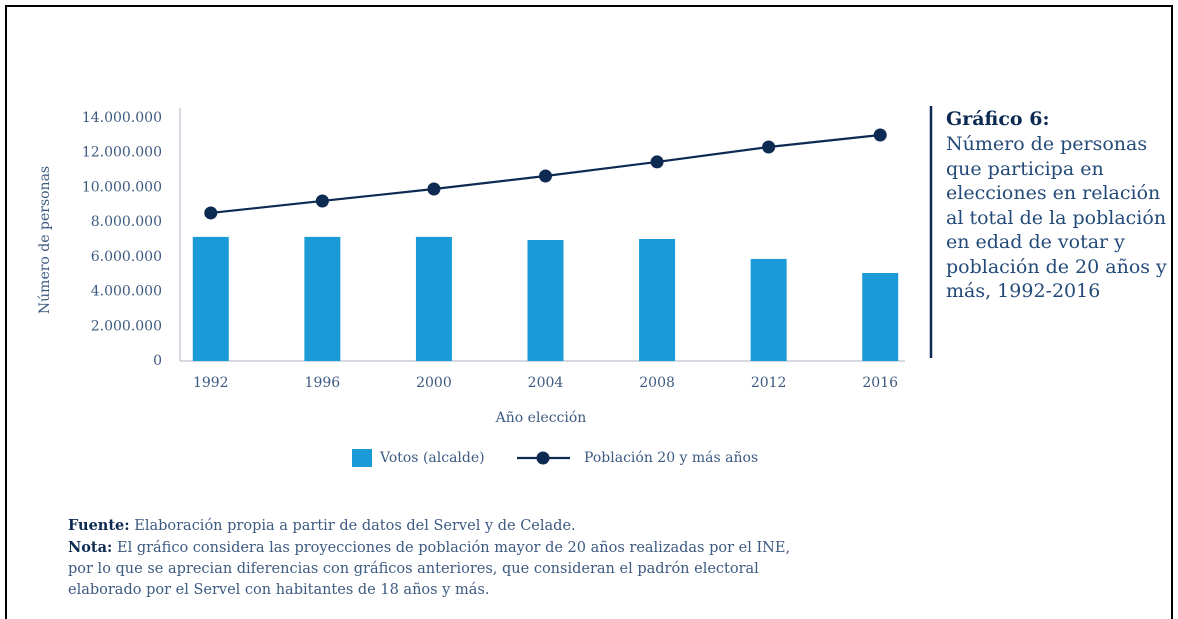  I want to click on y-tick-label: 14.000.000, so click(122, 118).